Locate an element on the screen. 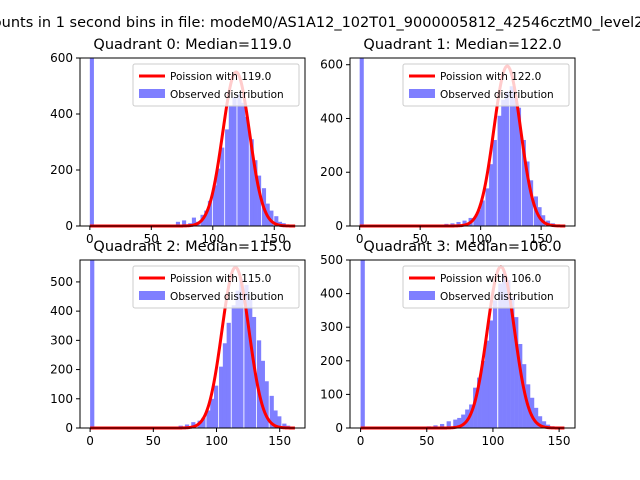  y-tick-label: 100 is located at coordinates (331, 394).